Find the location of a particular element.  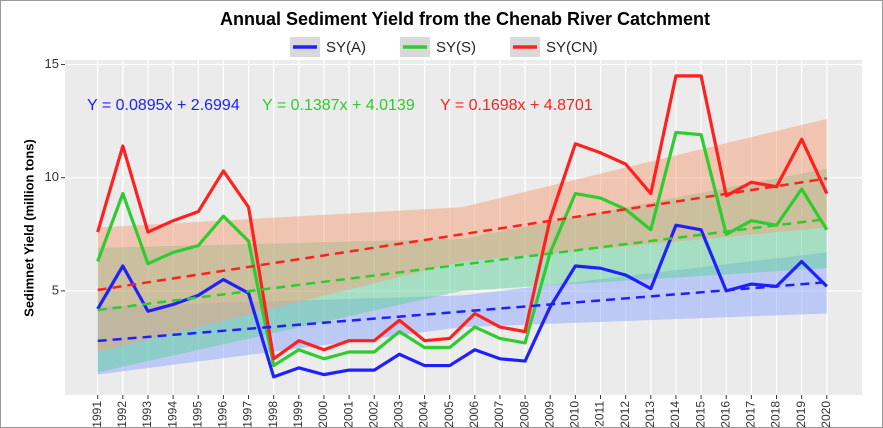

legend-label: SY(A) is located at coordinates (346, 47).